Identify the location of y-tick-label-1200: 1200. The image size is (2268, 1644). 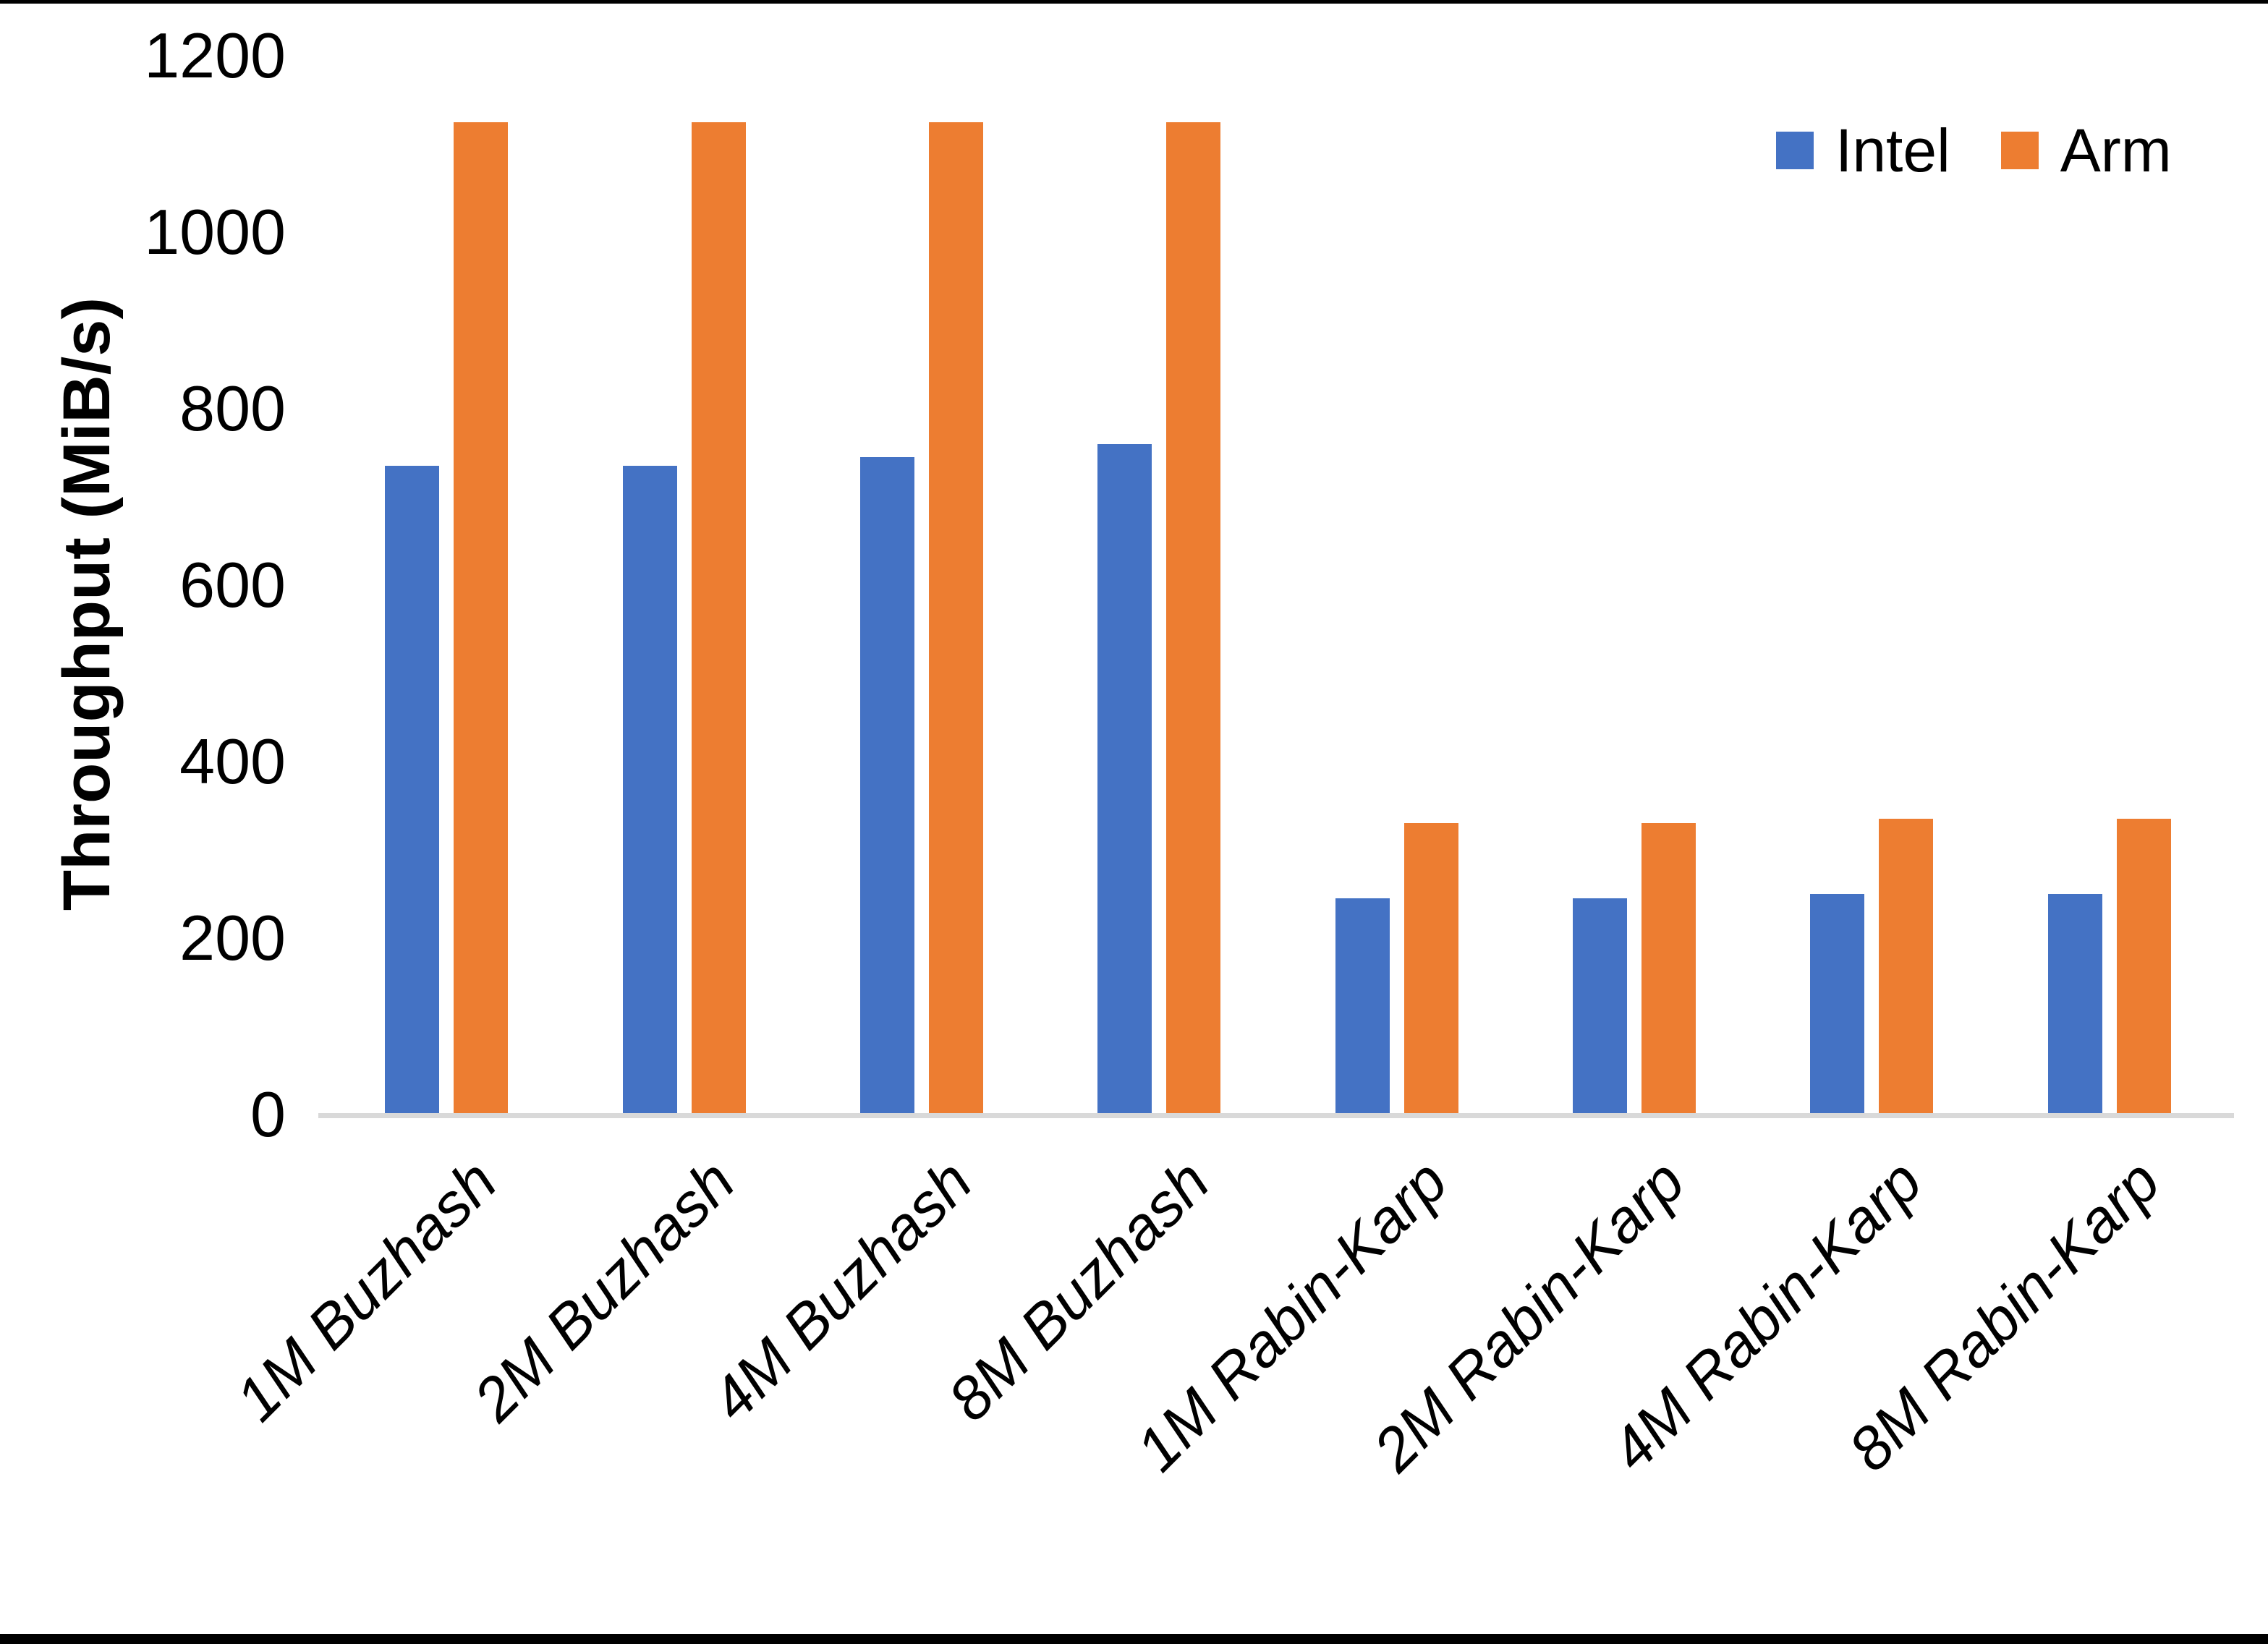
(215, 55).